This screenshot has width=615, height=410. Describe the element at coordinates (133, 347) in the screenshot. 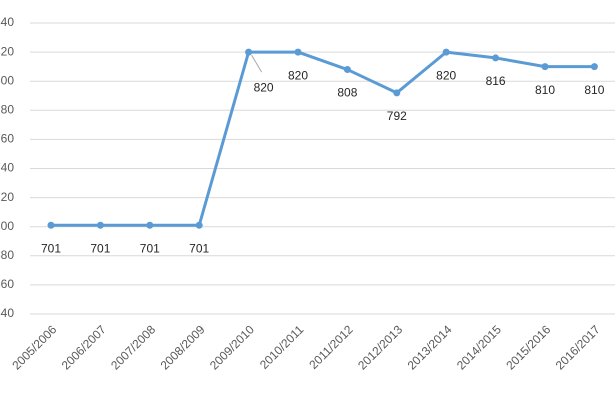

I see `x-tick-label: 2007/2008` at that location.